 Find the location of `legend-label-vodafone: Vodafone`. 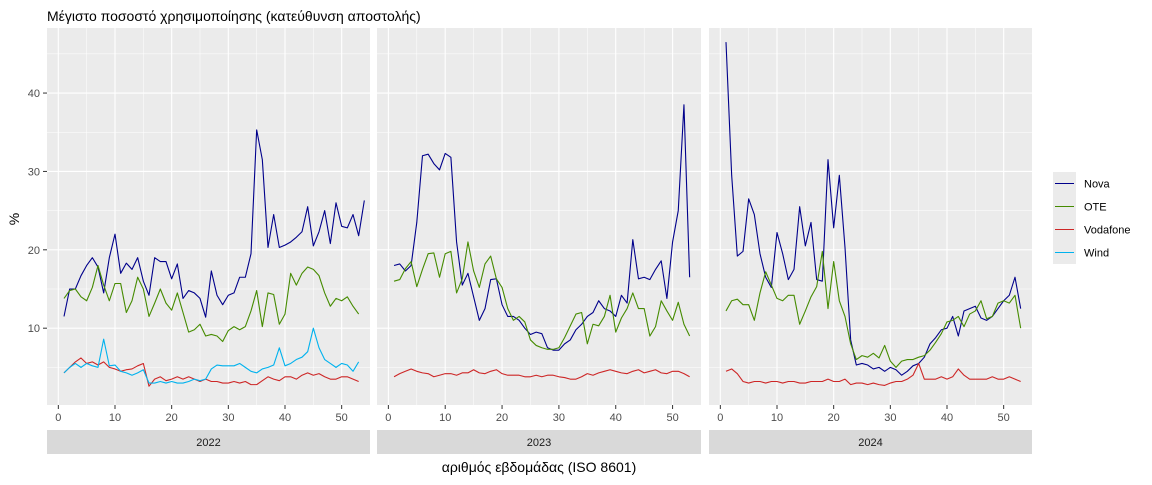

legend-label-vodafone: Vodafone is located at coordinates (1107, 231).